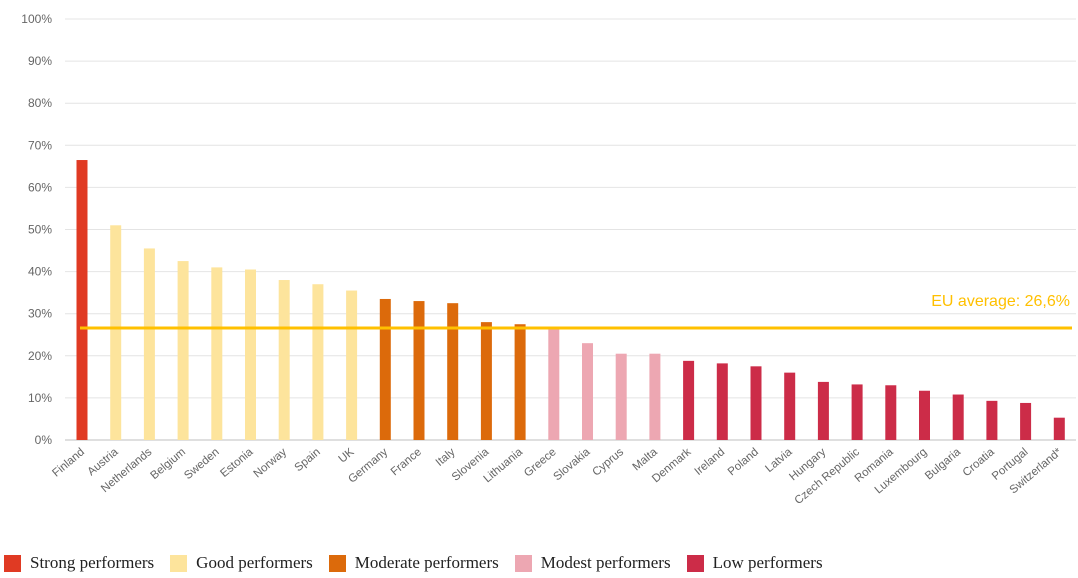 The image size is (1078, 578). Describe the element at coordinates (40, 145) in the screenshot. I see `y-tick-label: 70%` at that location.